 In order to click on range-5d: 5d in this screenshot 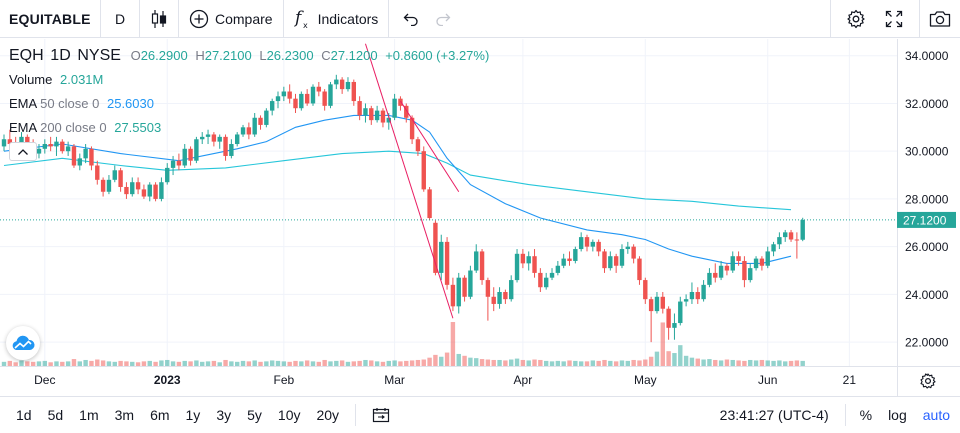, I will do `click(55, 415)`.